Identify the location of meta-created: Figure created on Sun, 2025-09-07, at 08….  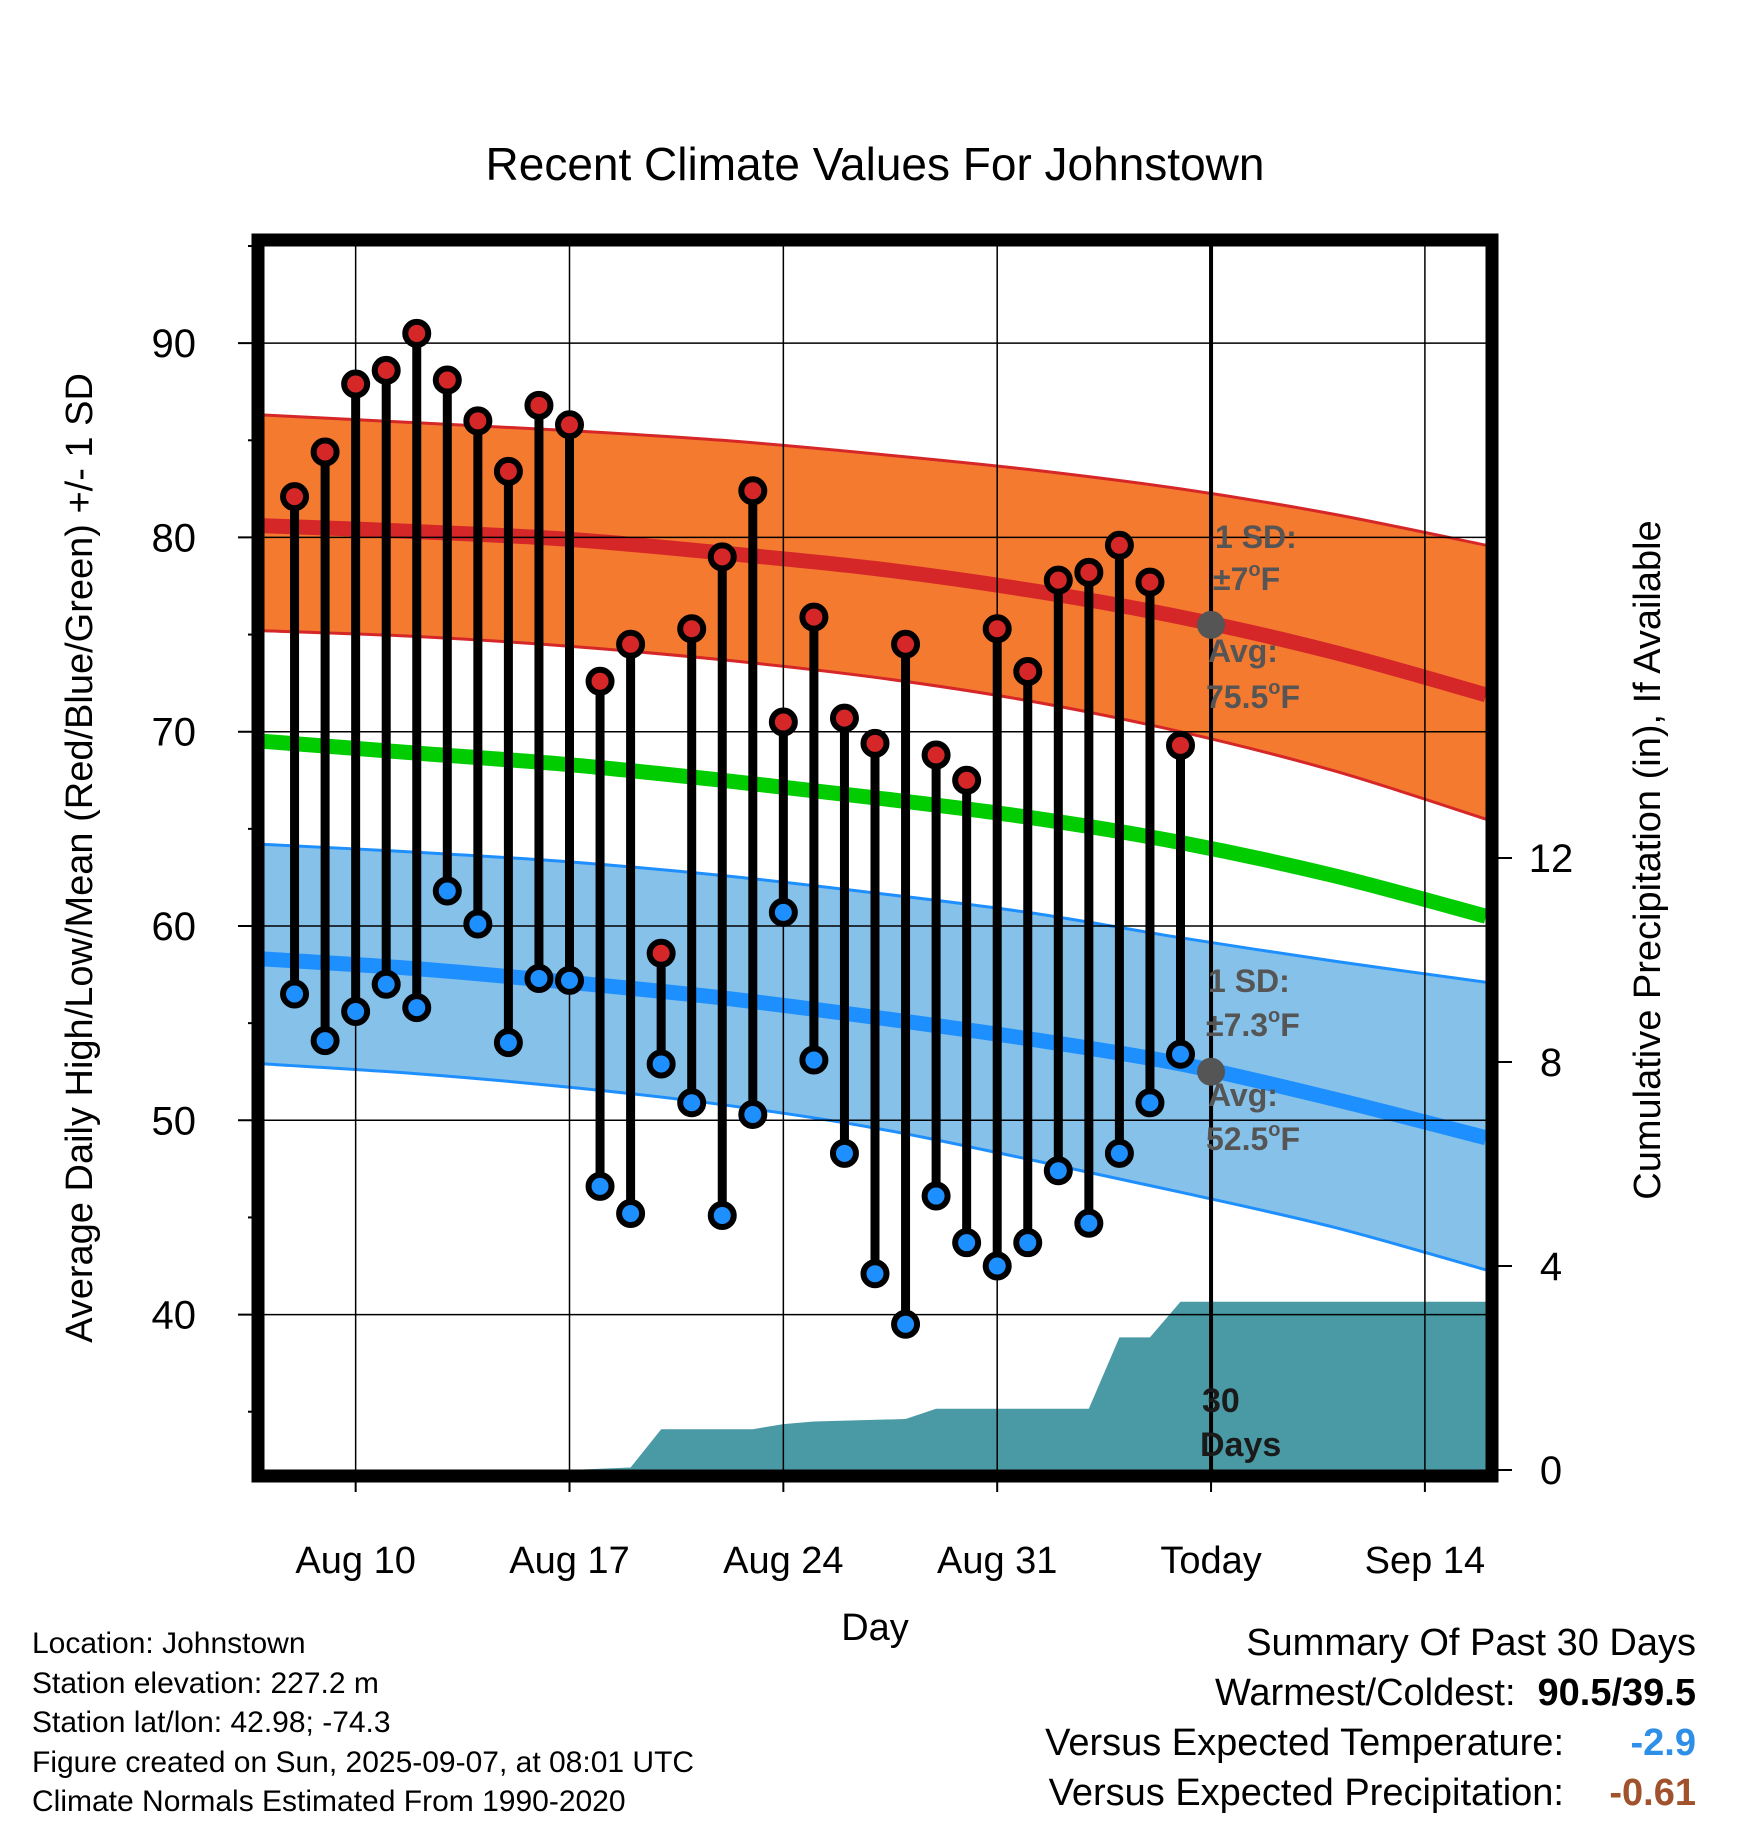
(363, 1762).